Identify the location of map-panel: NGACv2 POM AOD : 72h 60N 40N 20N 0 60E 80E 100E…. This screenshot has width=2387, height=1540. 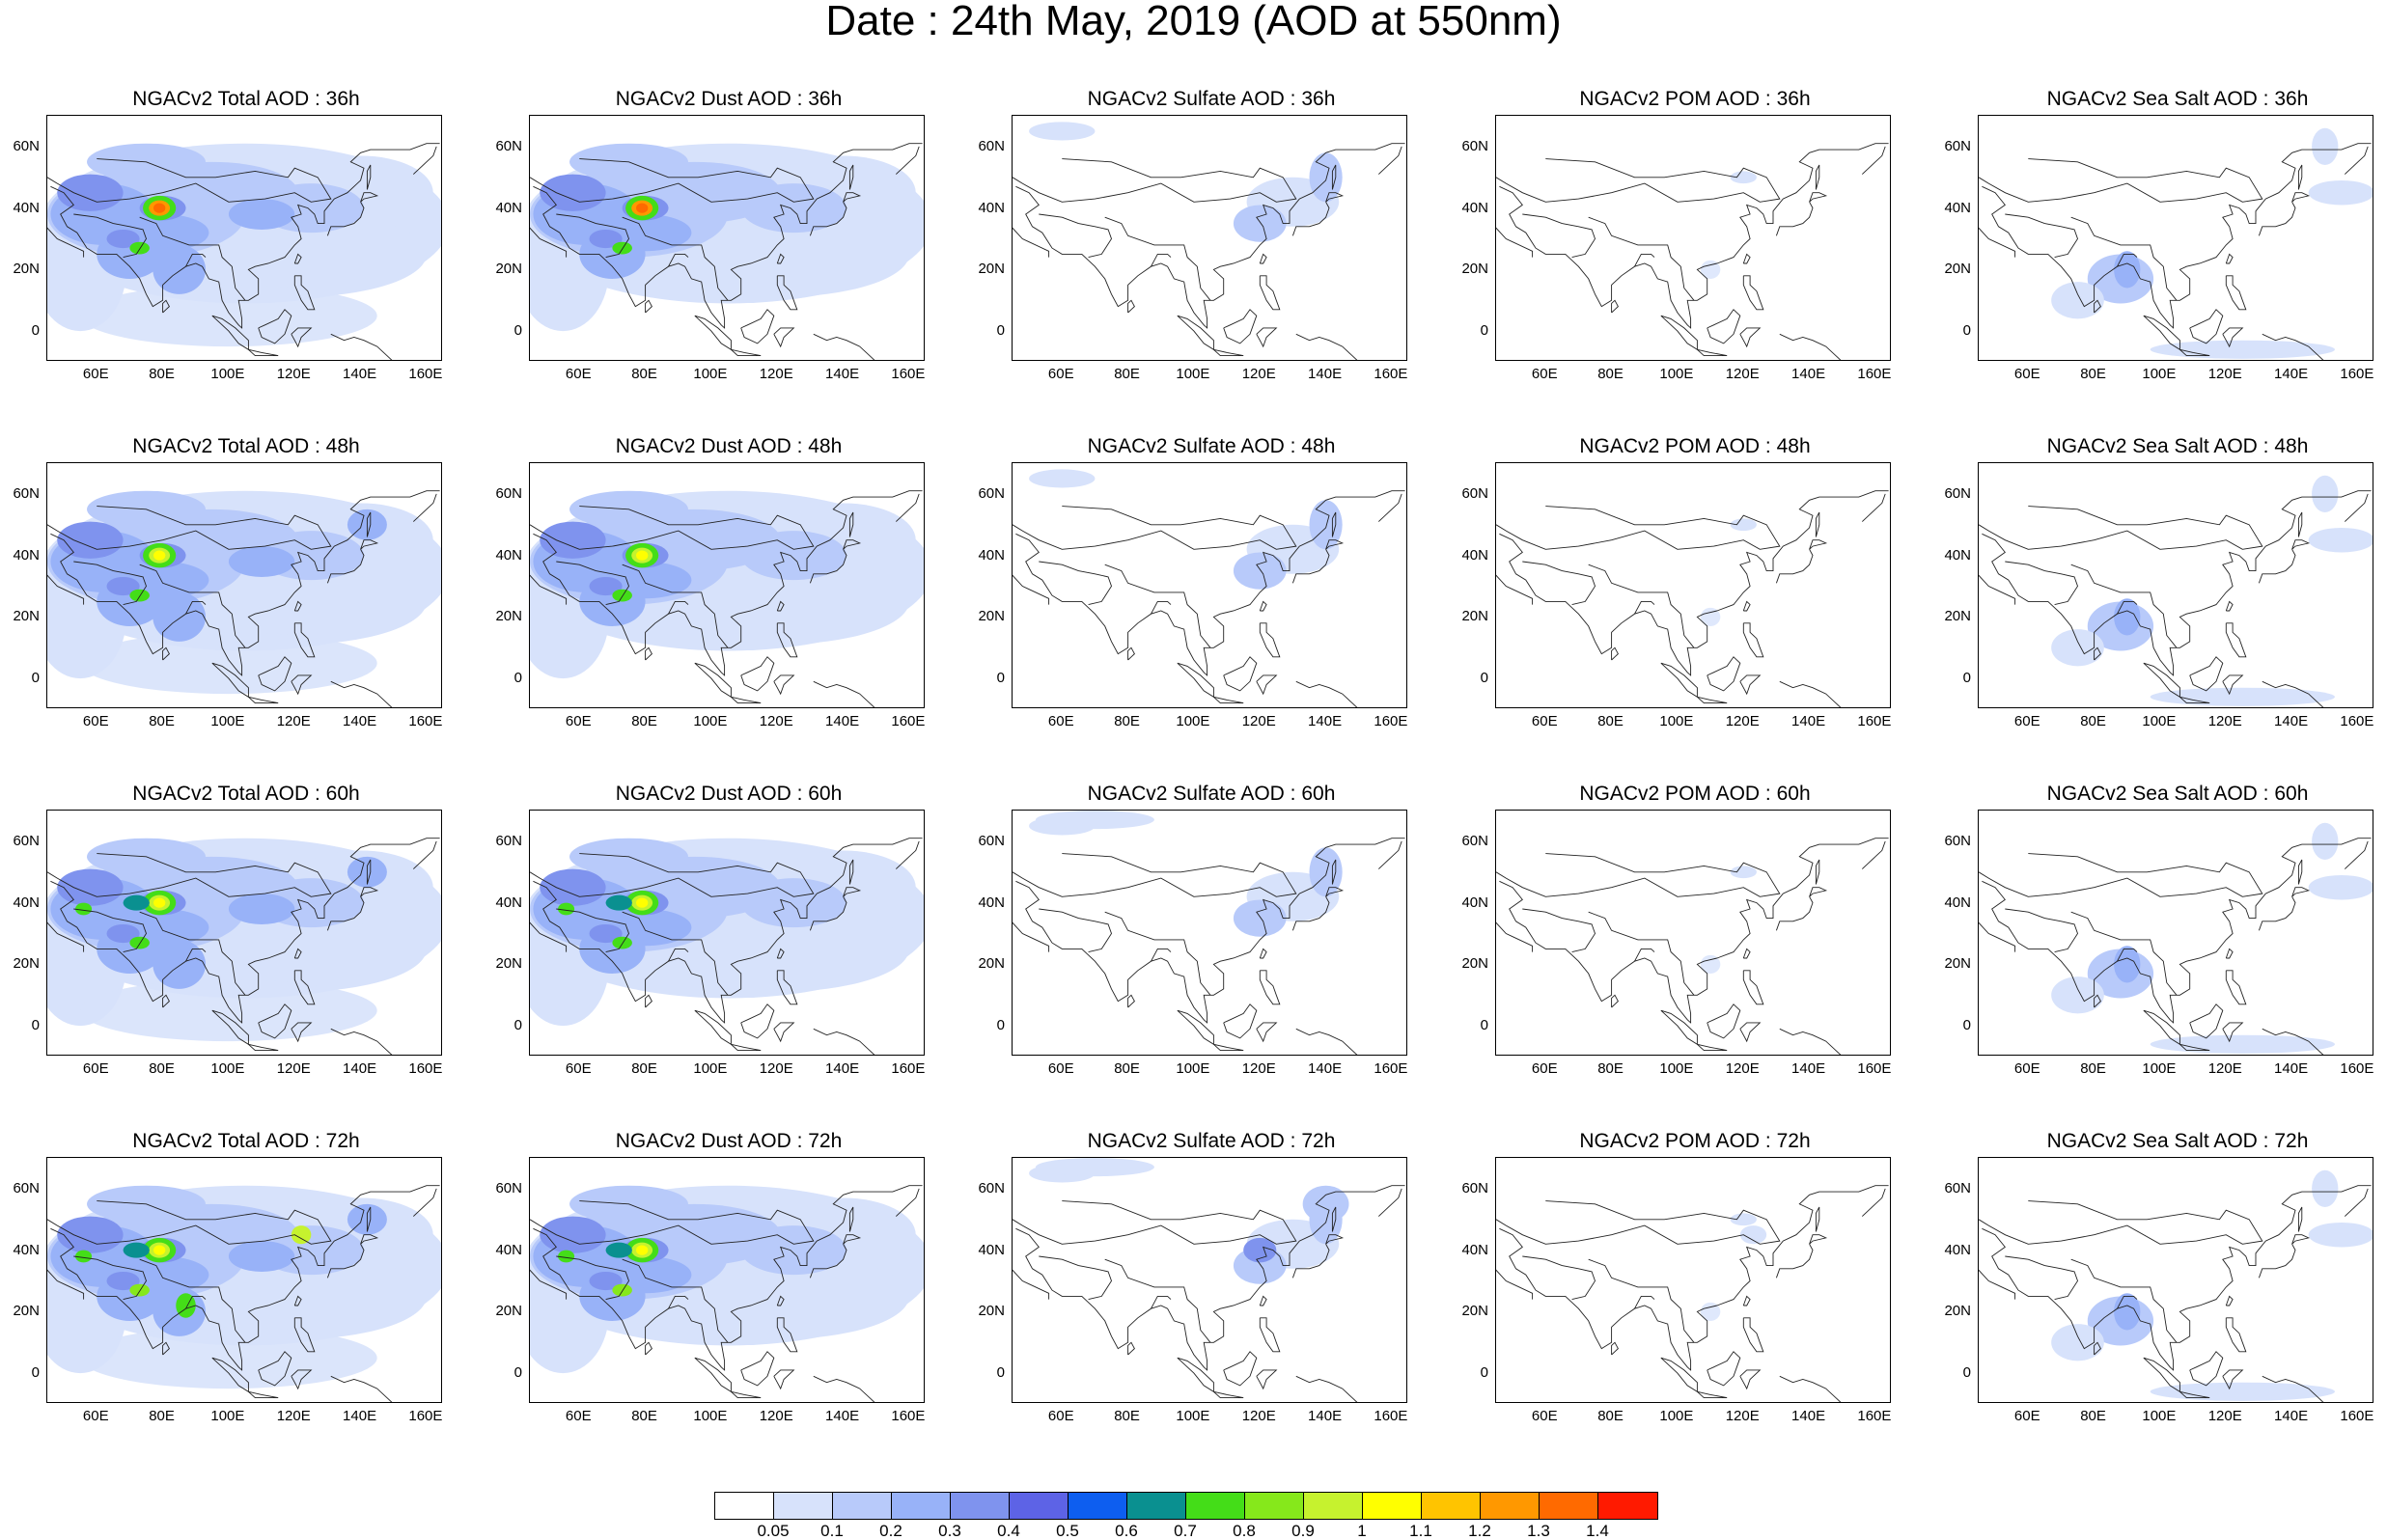
(1679, 1277).